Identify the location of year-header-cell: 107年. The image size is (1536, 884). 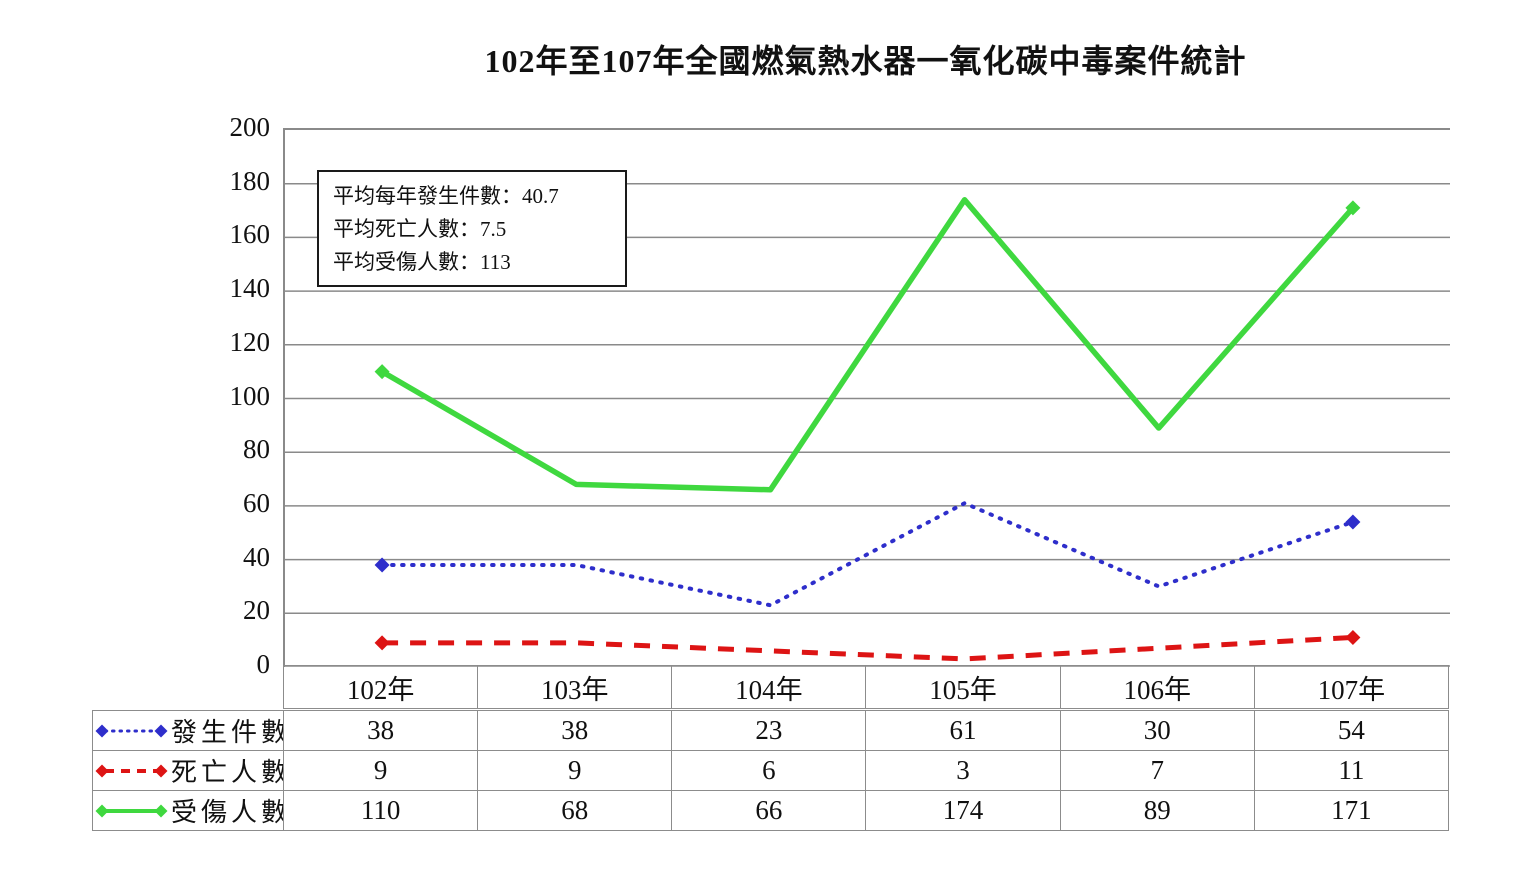
(1351, 687).